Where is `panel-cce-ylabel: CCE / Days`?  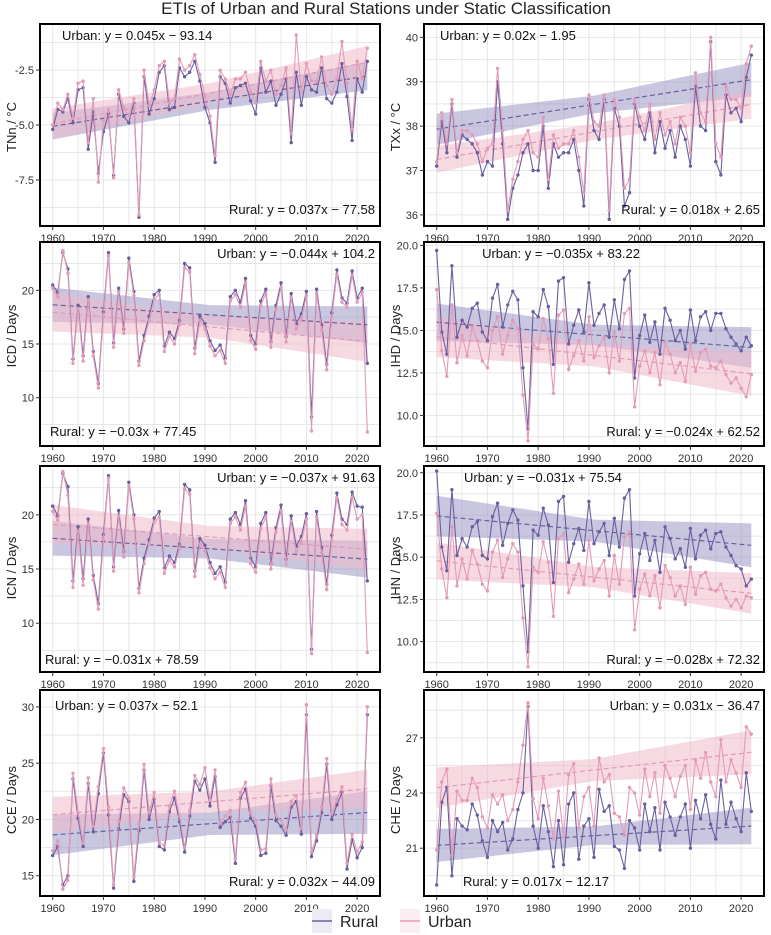
panel-cce-ylabel: CCE / Days is located at coordinates (11, 800).